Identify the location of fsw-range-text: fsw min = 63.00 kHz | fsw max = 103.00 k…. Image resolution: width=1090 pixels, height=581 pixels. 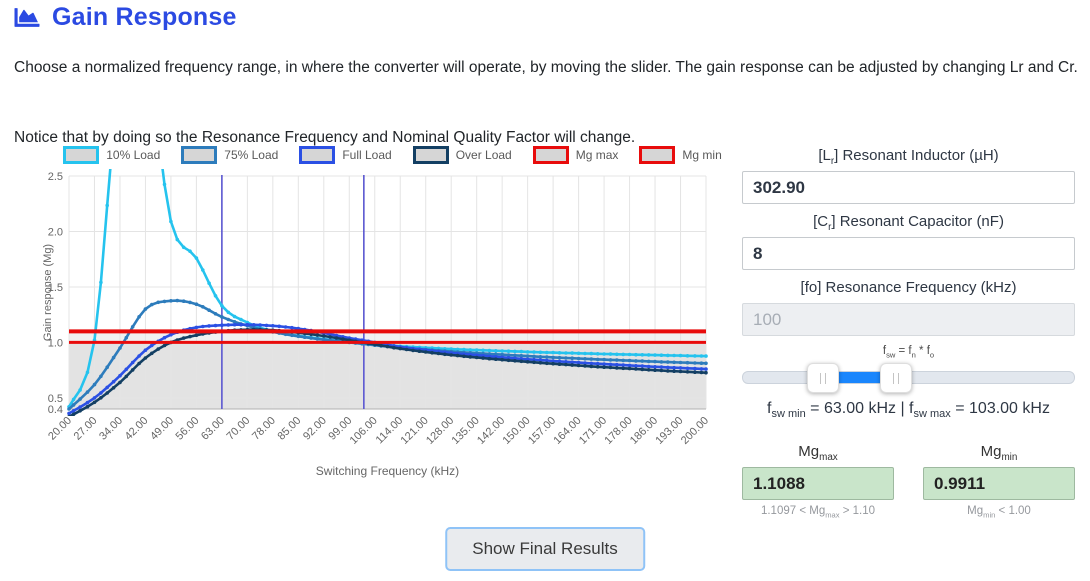
(908, 410).